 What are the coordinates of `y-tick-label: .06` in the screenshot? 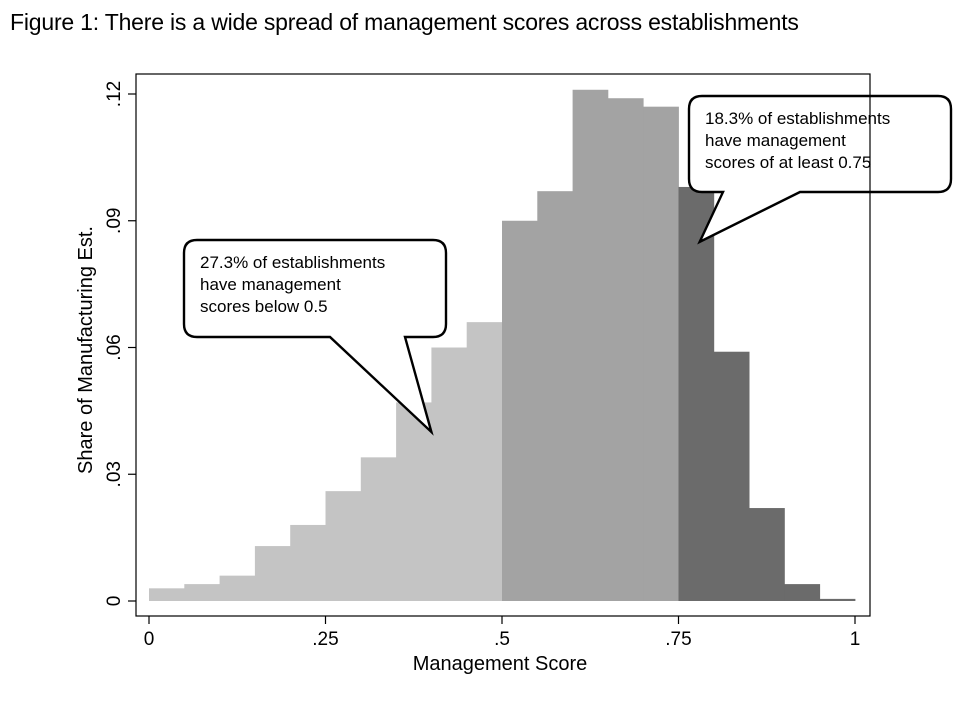 It's located at (114, 347).